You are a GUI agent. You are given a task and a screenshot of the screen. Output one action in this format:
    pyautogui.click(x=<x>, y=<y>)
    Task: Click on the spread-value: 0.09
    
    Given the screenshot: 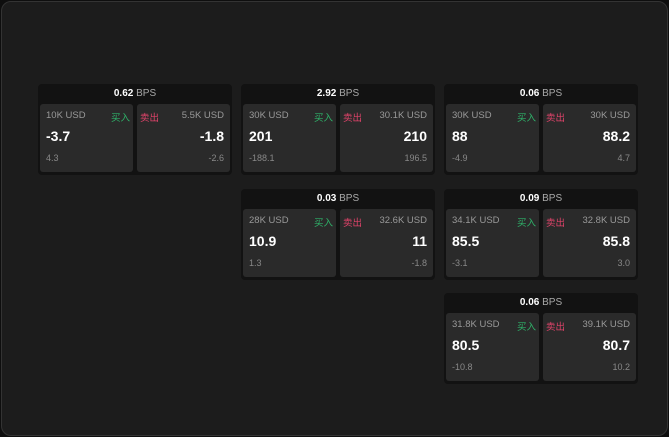 What is the action you would take?
    pyautogui.click(x=529, y=198)
    